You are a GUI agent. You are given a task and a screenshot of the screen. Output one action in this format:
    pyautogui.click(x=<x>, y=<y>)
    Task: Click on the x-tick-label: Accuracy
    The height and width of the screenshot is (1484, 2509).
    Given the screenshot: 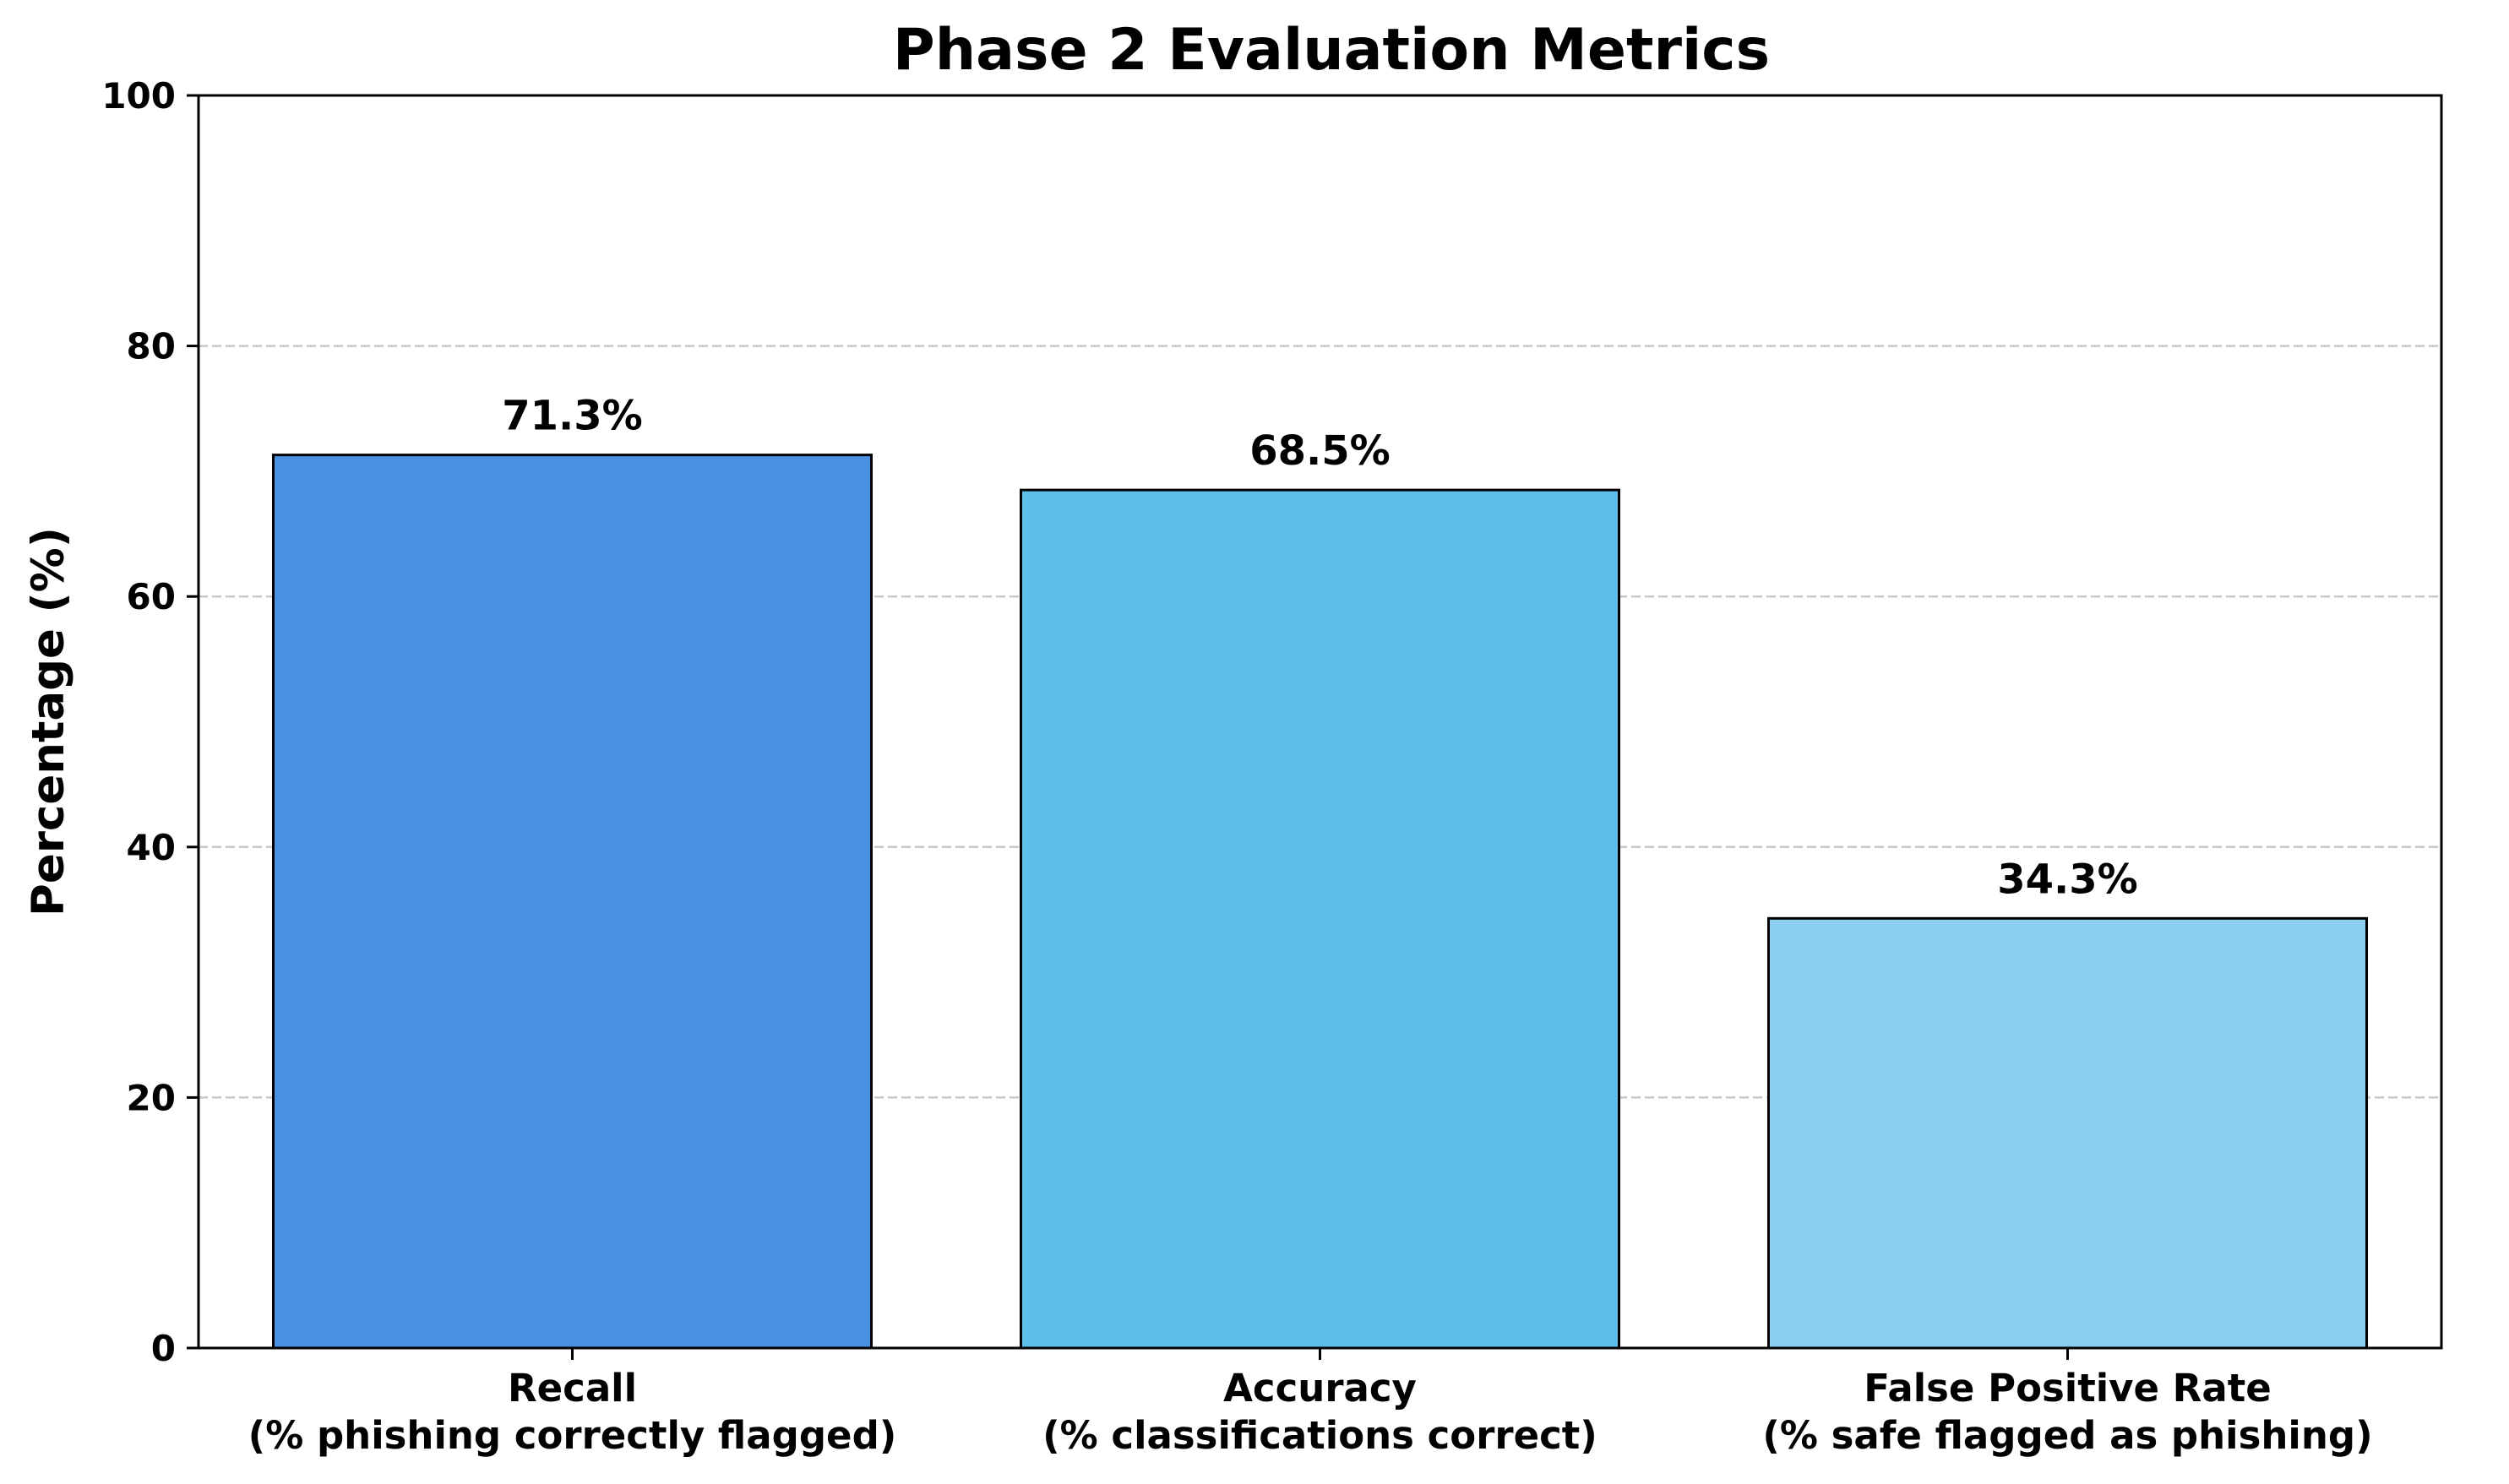 What is the action you would take?
    pyautogui.click(x=1320, y=1388)
    